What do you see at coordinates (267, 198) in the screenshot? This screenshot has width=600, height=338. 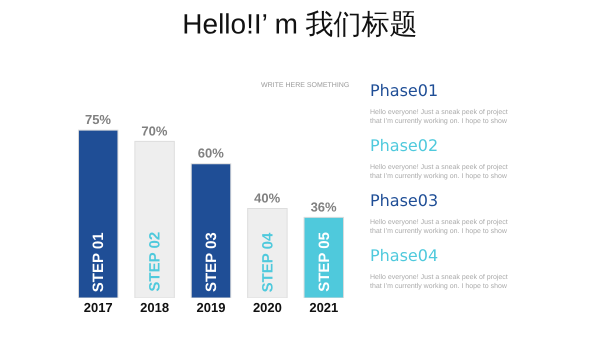 I see `data-label: 40%` at bounding box center [267, 198].